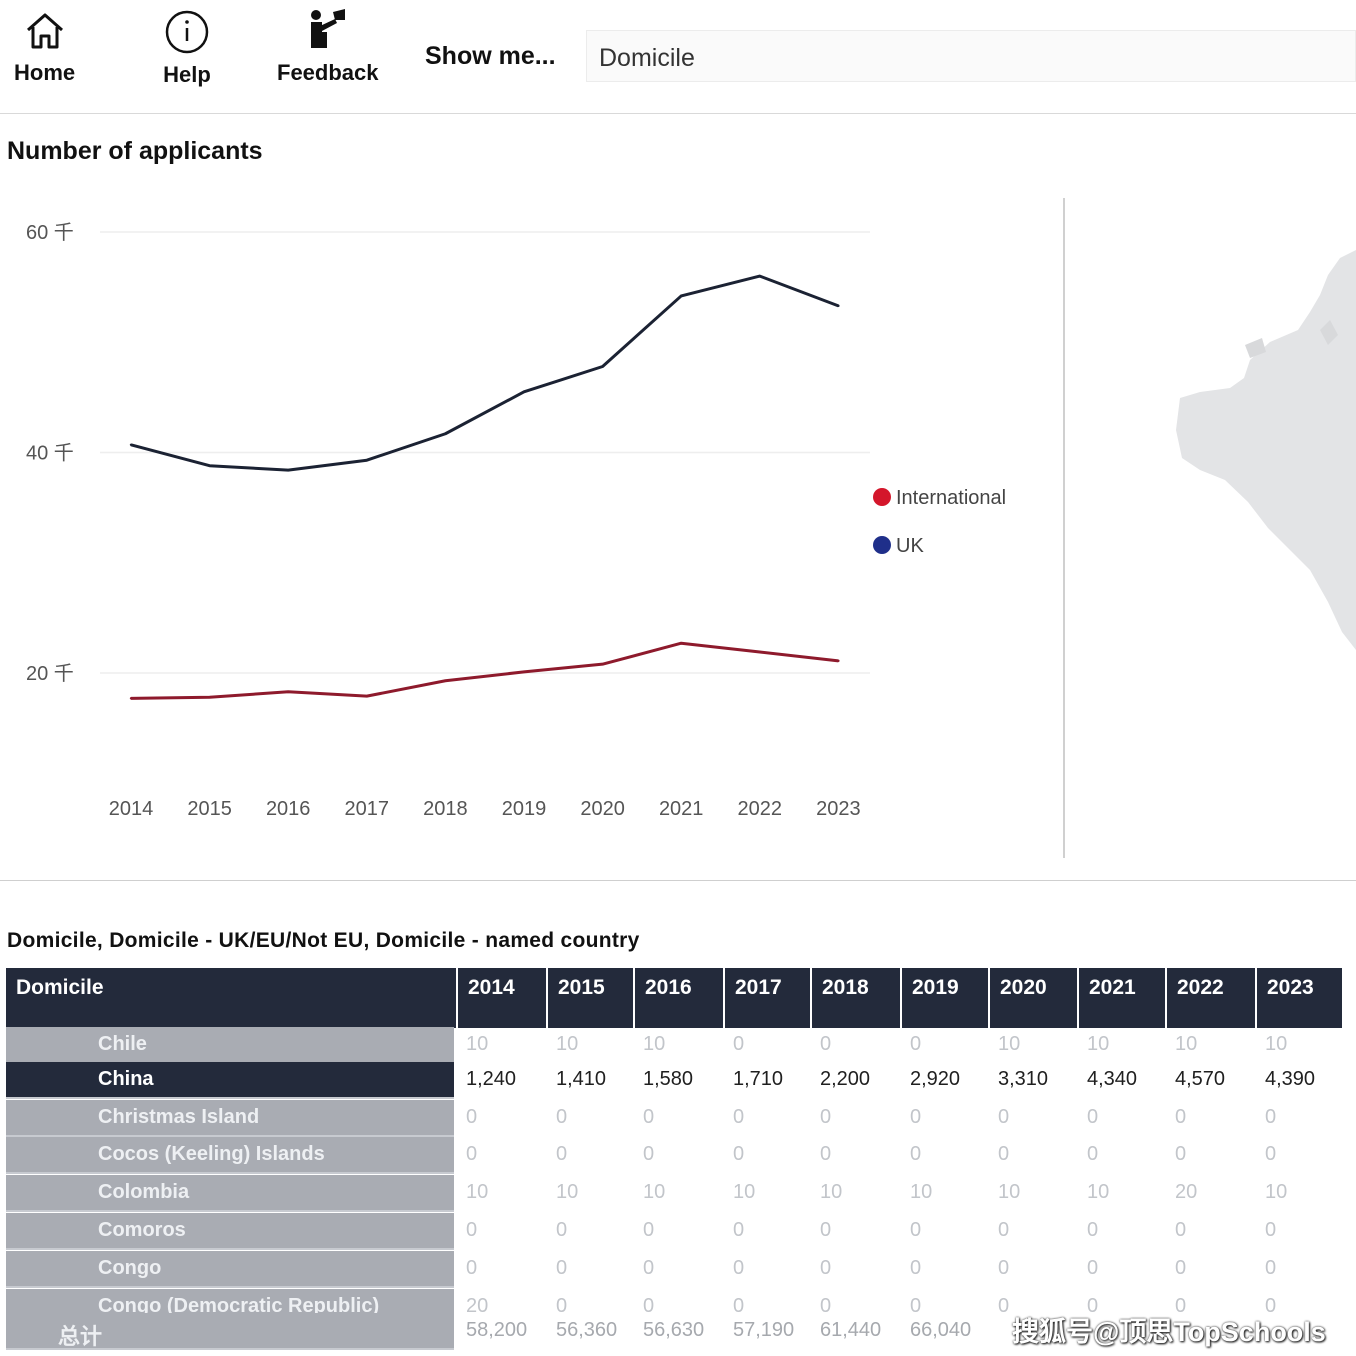  I want to click on column-header-year: 2021, so click(1121, 998).